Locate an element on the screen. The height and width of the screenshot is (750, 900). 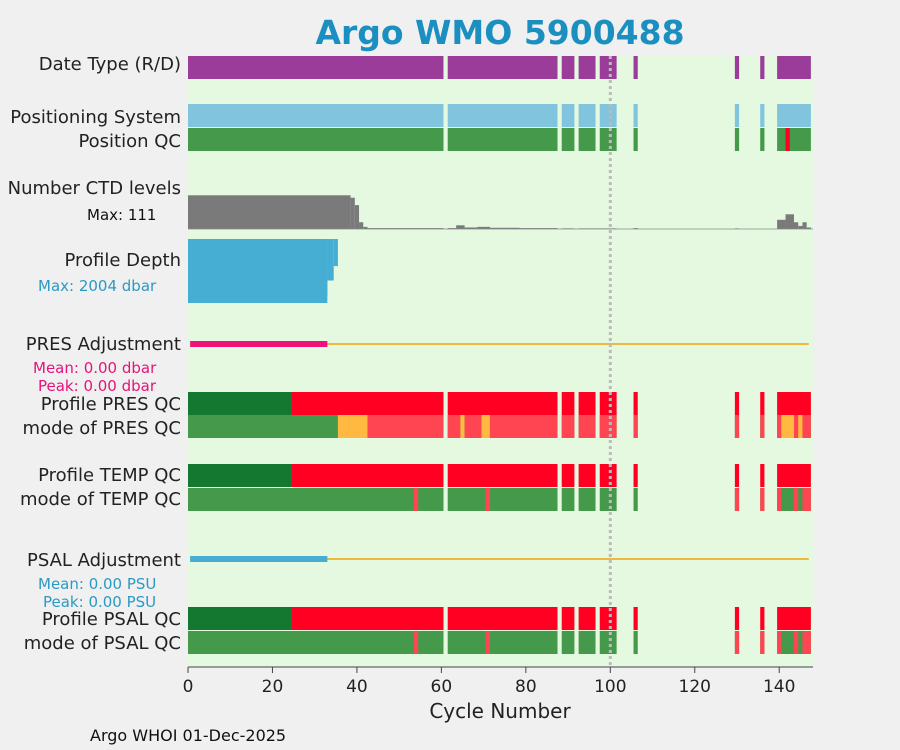
x-tick-label: 0 is located at coordinates (188, 687).